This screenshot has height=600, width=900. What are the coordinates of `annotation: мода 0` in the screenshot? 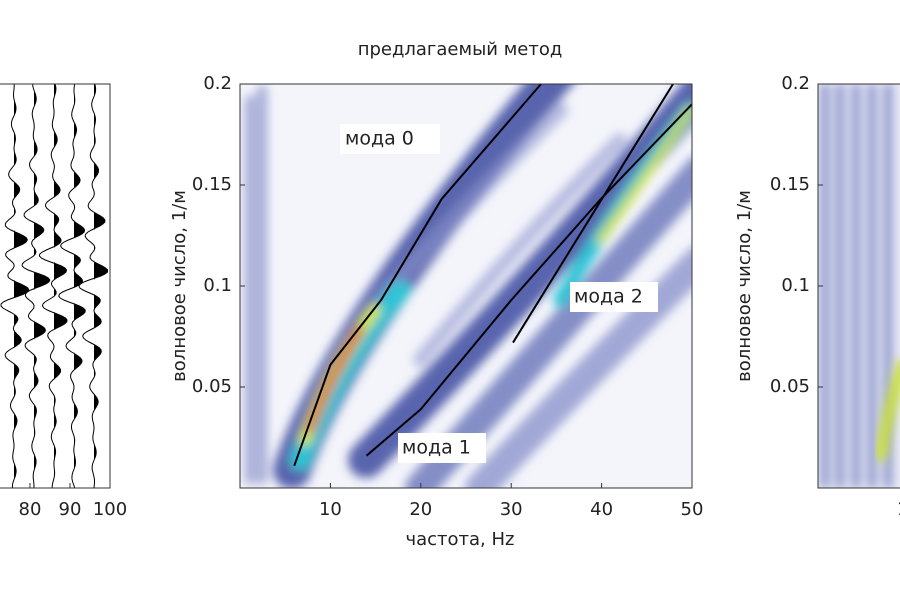 It's located at (379, 139).